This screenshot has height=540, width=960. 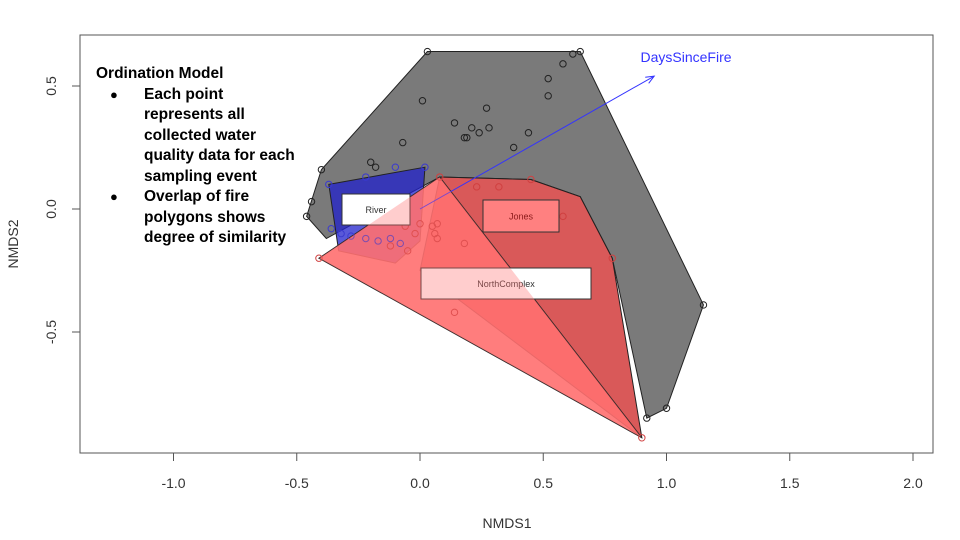 I want to click on x-tick-label: 1.5, so click(x=790, y=483).